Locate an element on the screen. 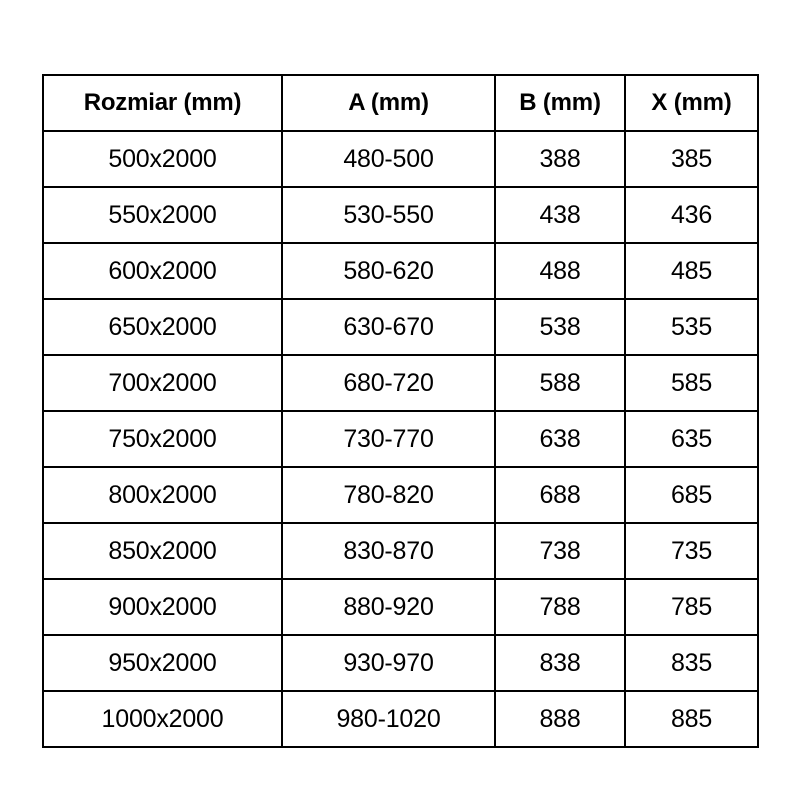 This screenshot has height=800, width=800. cell-b: 638 is located at coordinates (560, 439).